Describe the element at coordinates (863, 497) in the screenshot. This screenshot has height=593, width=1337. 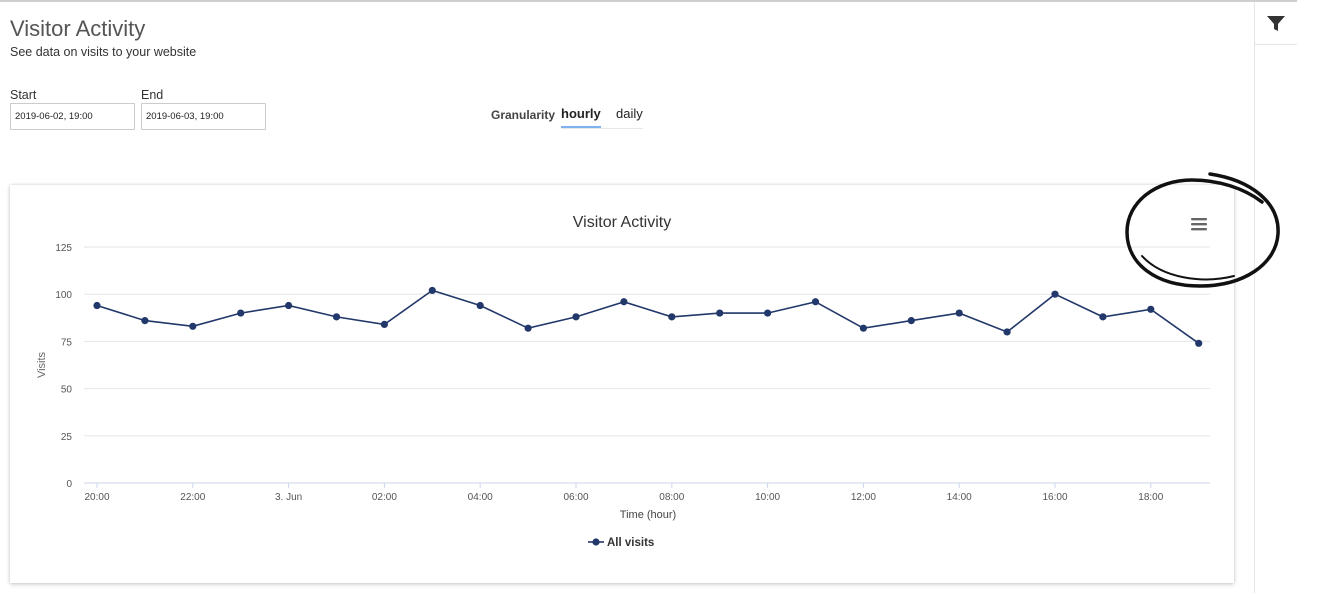
I see `x-tick-label: 12:00` at that location.